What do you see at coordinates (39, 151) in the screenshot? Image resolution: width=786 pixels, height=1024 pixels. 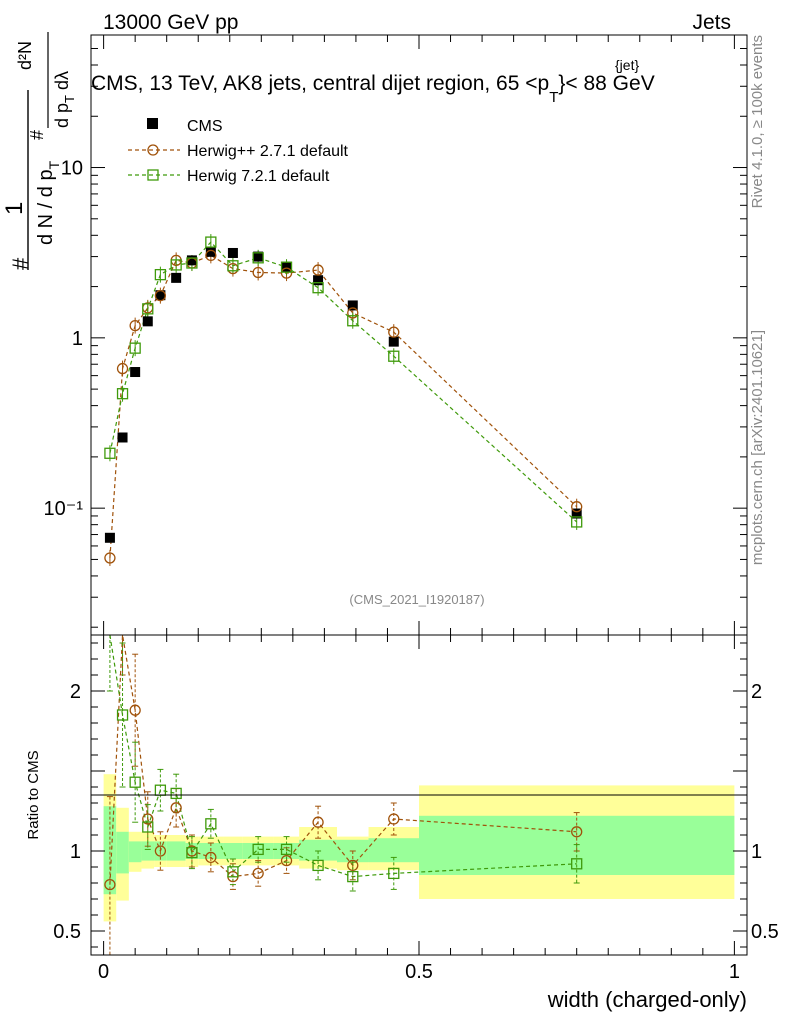 I see `main-y-axis-label: # 1 d N / d pT # d²N d pT dλ` at bounding box center [39, 151].